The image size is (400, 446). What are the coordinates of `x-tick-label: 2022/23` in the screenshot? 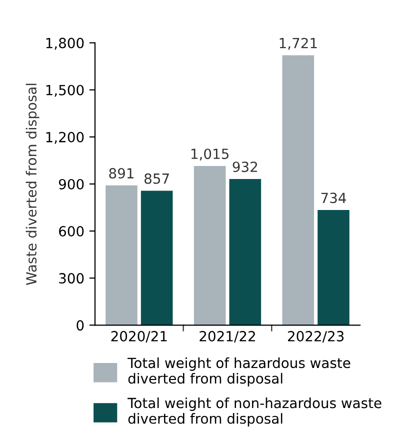 It's located at (316, 336).